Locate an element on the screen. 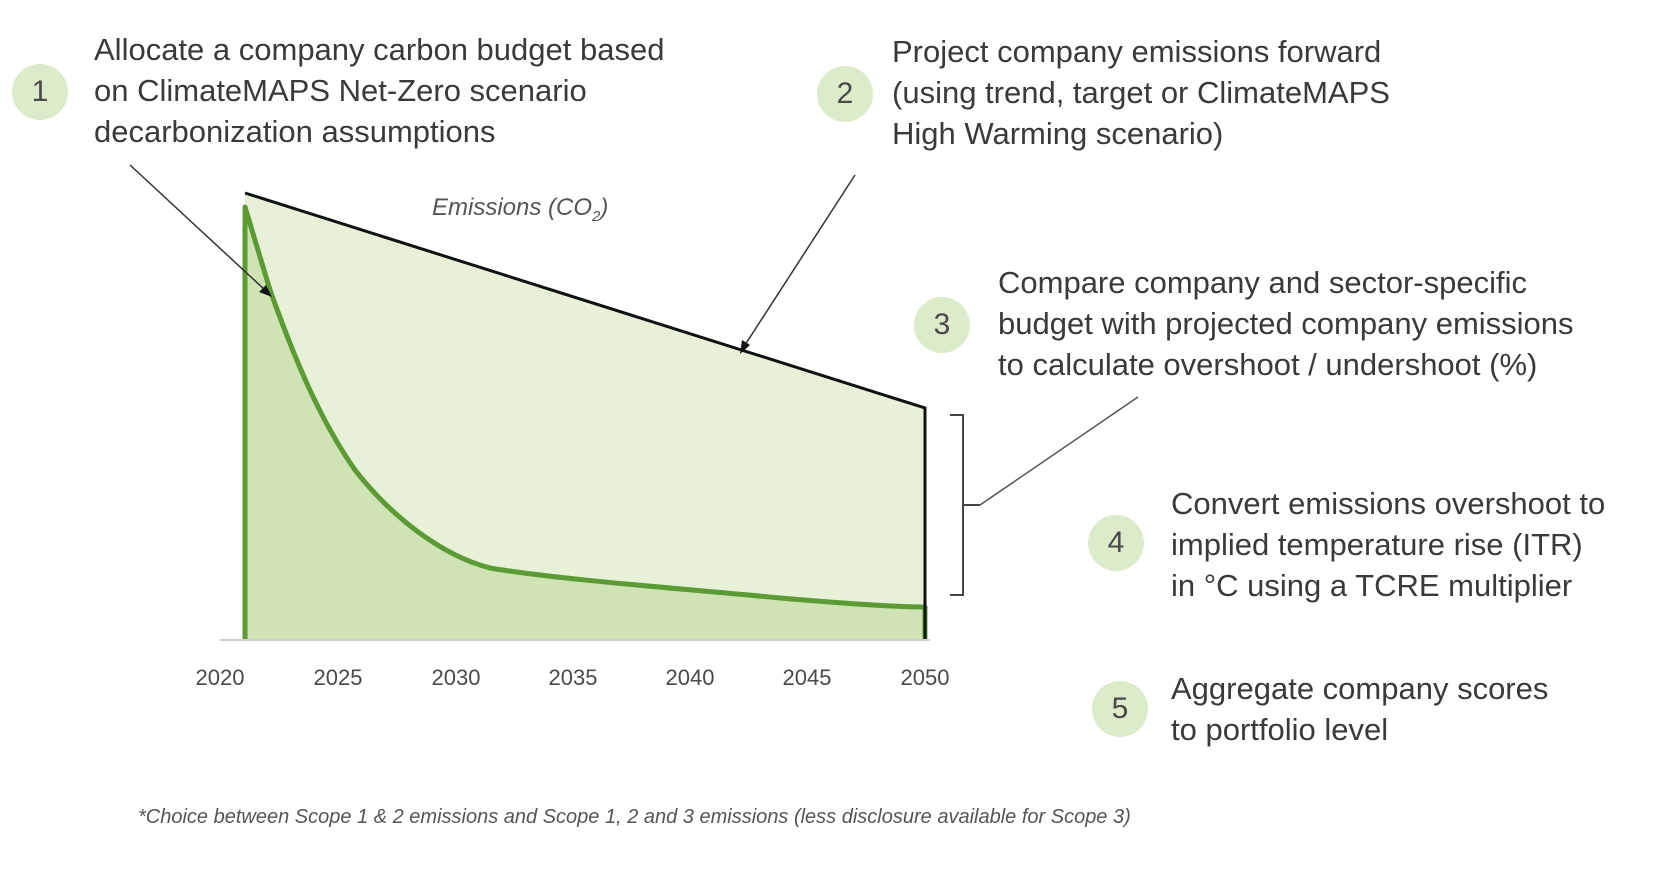  step-4-badge: 4 is located at coordinates (1116, 543).